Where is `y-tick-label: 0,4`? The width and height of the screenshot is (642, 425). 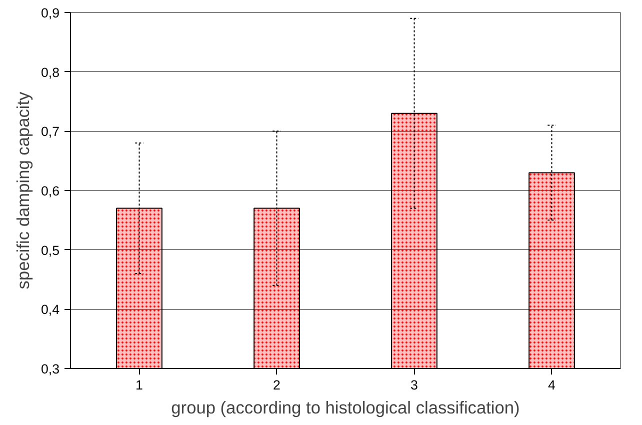
y-tick-label: 0,4 is located at coordinates (50, 310).